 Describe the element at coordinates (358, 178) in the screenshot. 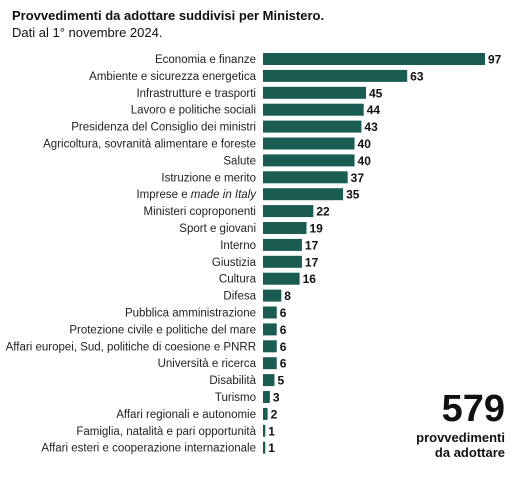

I see `value-label: 37` at that location.